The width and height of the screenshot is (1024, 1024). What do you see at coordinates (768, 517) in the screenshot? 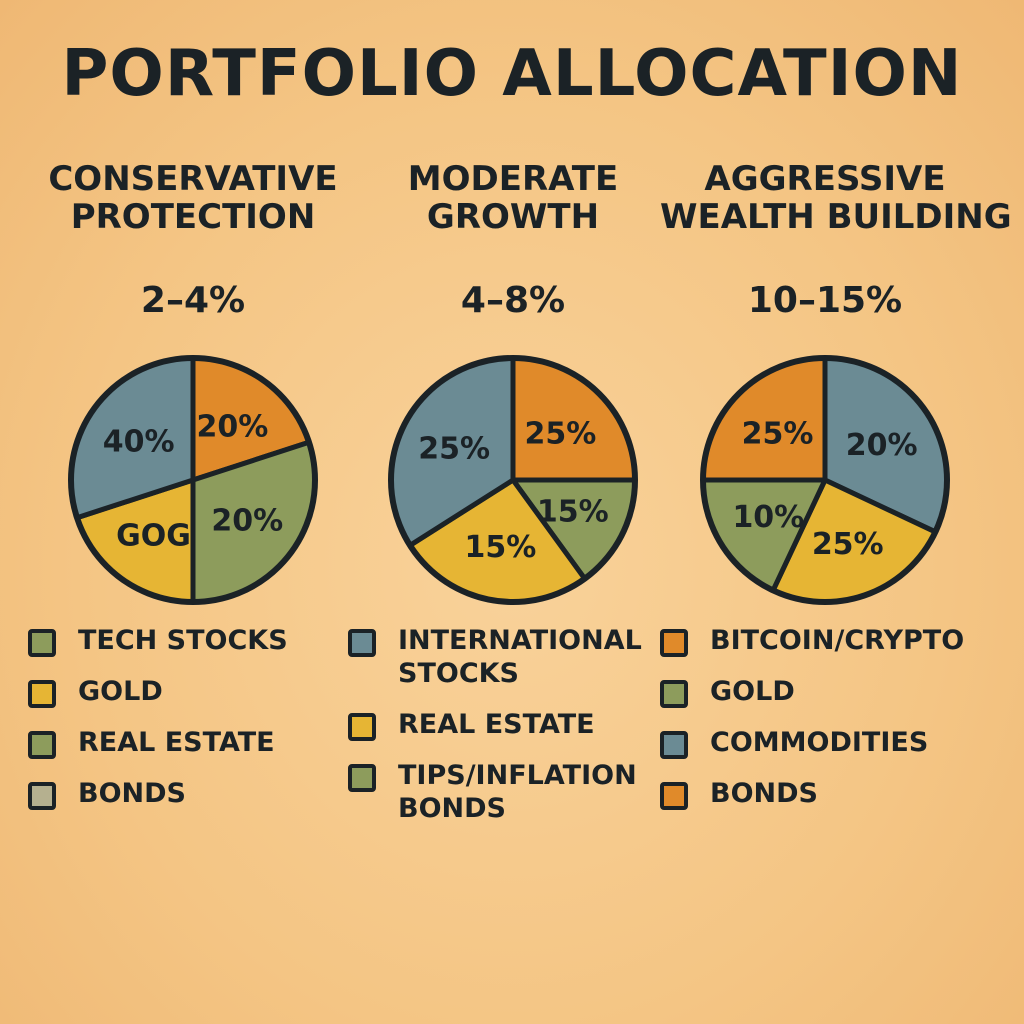
I see `slice-label: 10%` at bounding box center [768, 517].